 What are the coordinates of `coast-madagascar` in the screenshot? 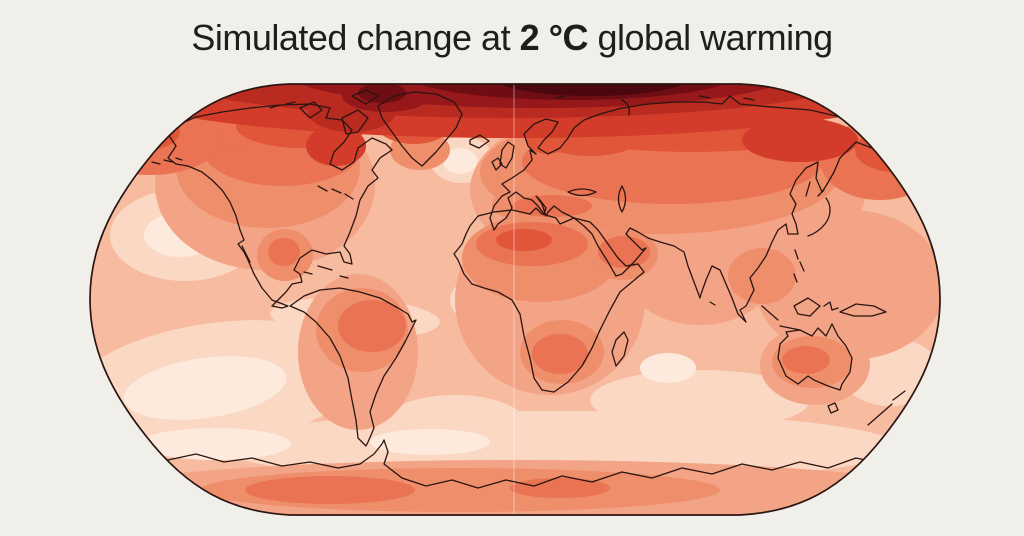 It's located at (620, 349).